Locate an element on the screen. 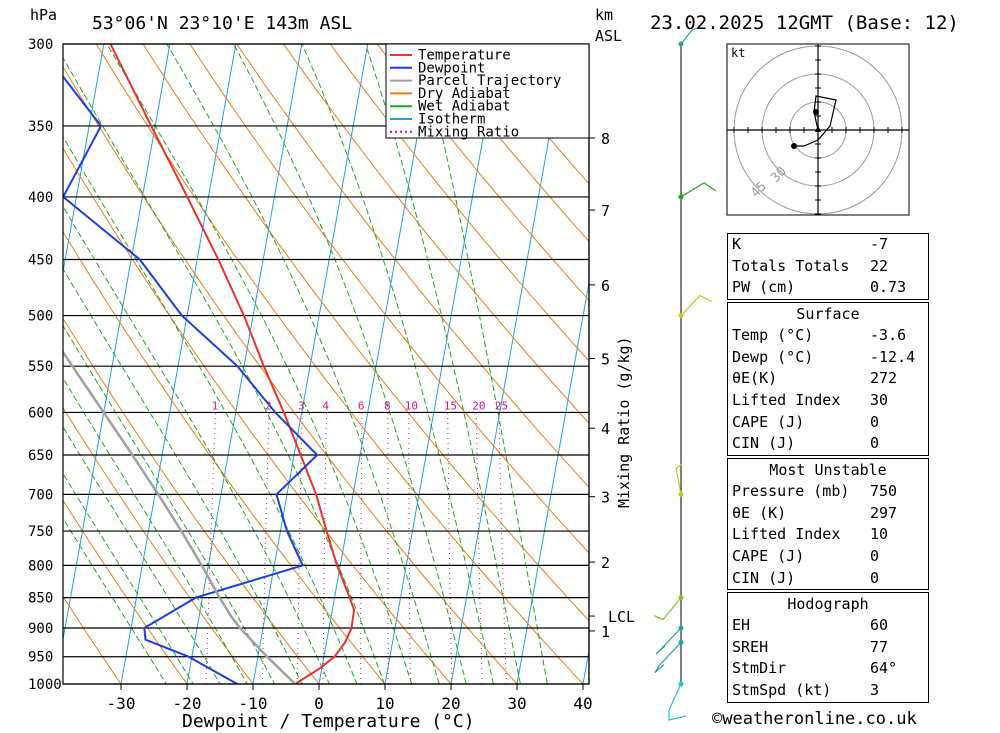  km-tick-label: 5 is located at coordinates (605, 359).